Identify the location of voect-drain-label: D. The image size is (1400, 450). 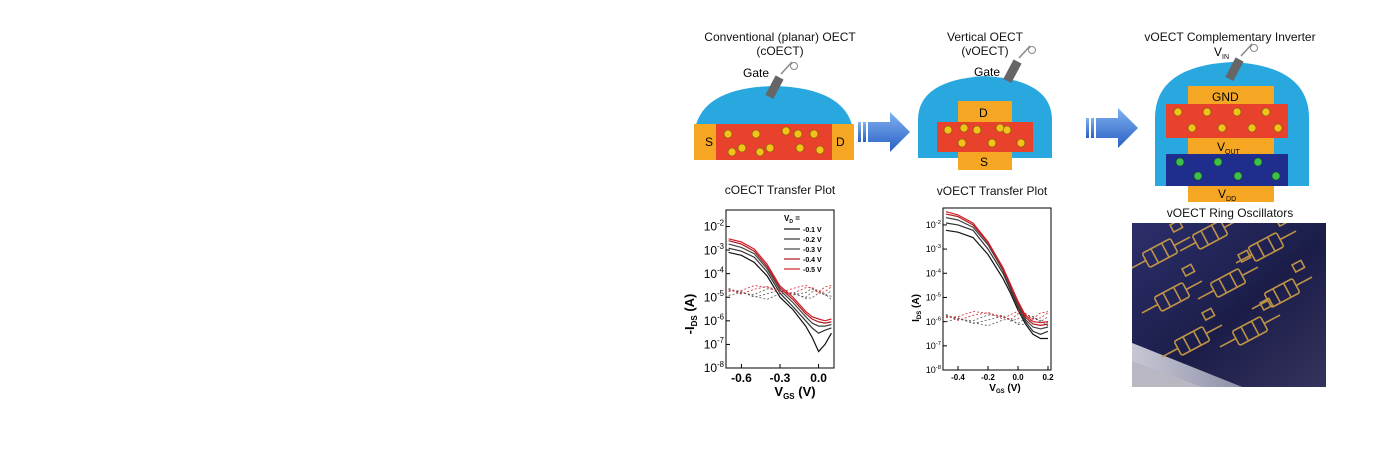
(983, 113).